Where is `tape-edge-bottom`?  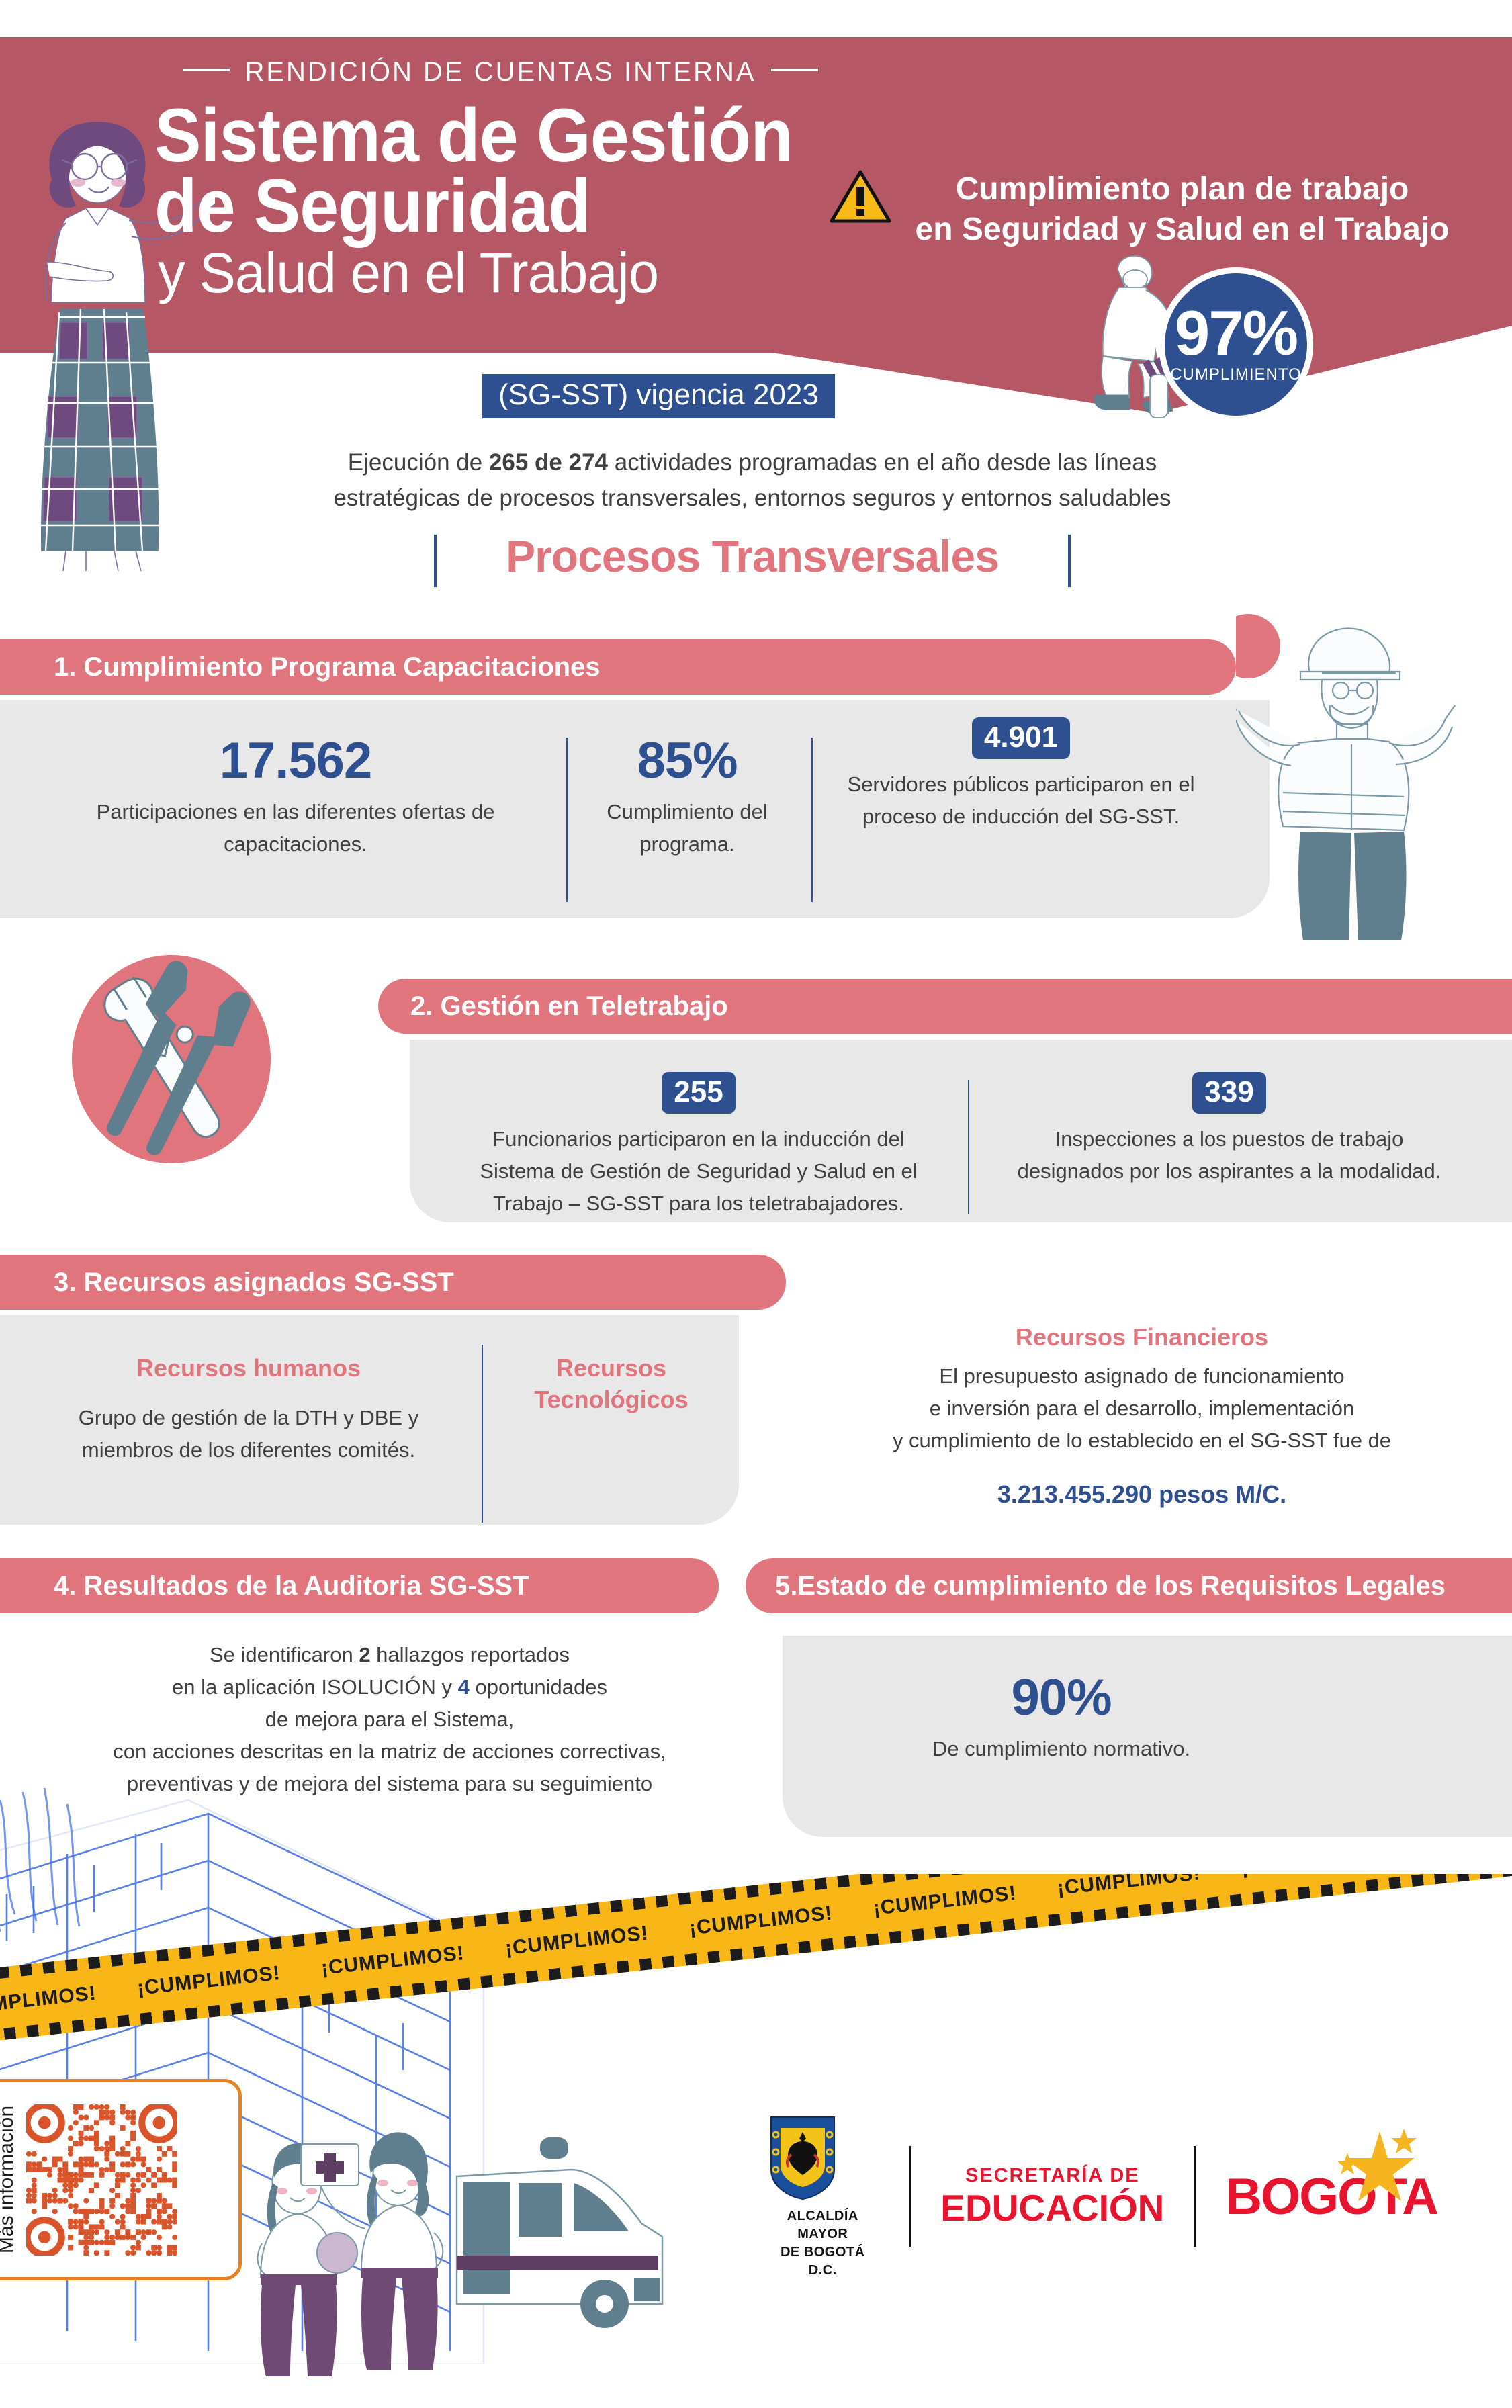
tape-edge-bottom is located at coordinates (756, 1961).